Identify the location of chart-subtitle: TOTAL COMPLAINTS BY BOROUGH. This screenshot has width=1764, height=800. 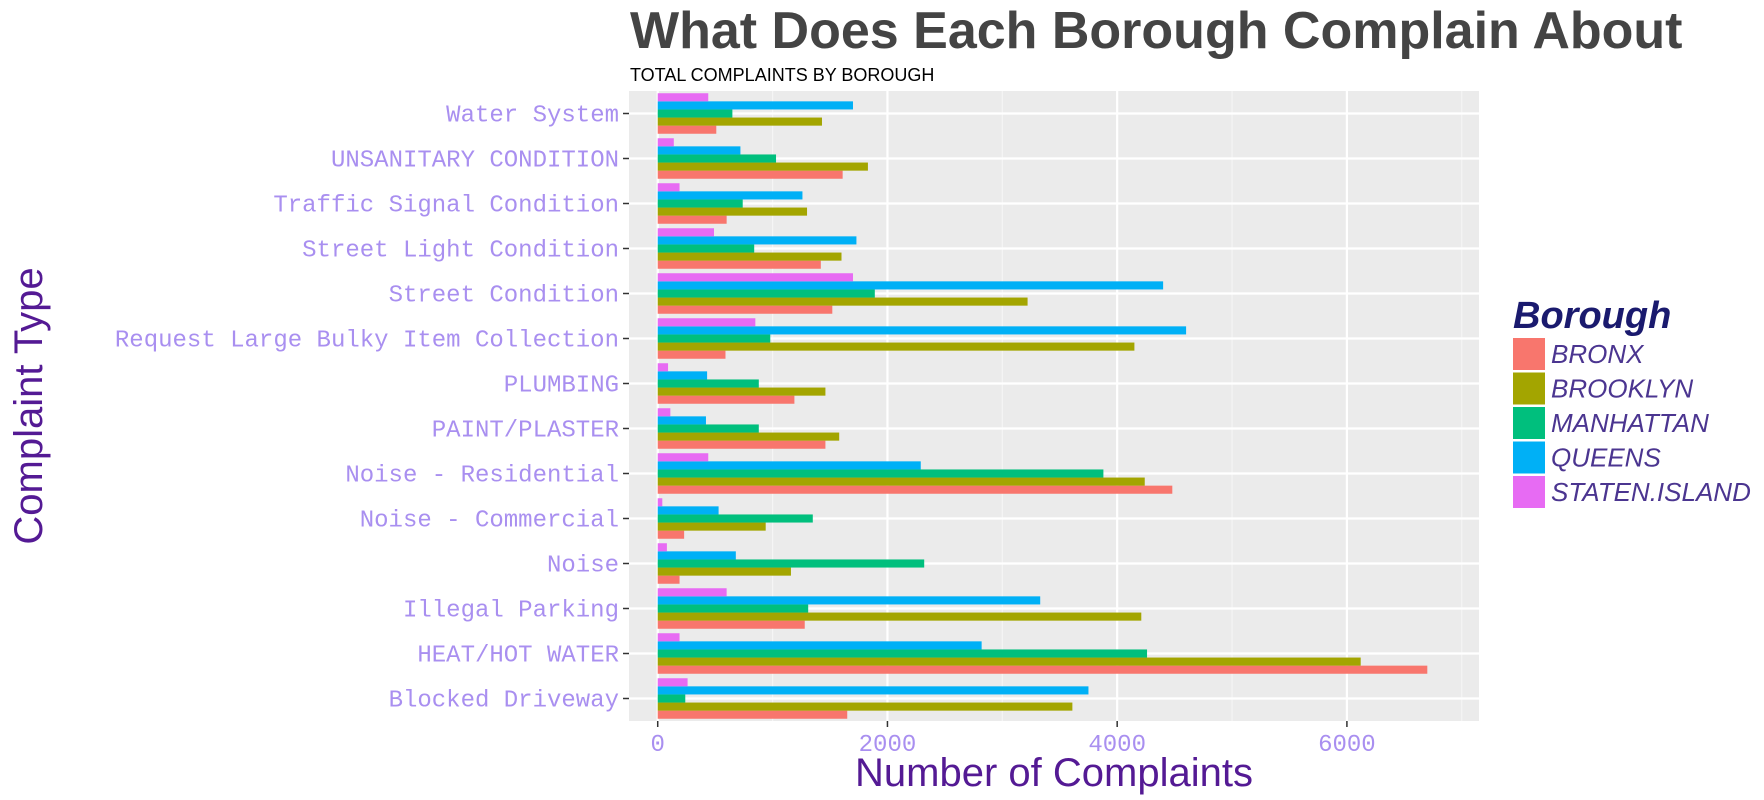
(782, 75).